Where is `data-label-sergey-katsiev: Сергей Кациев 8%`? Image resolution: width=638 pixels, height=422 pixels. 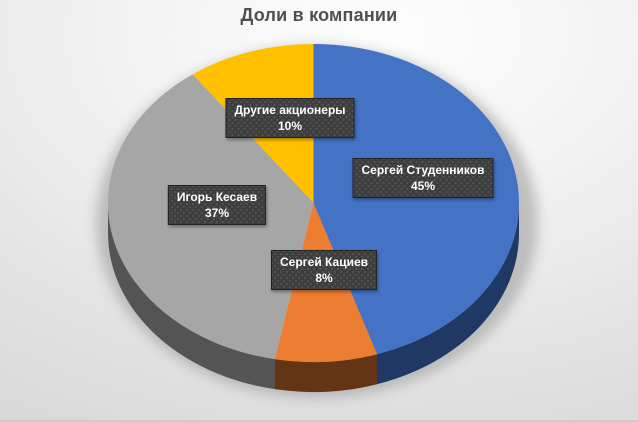 data-label-sergey-katsiev: Сергей Кациев 8% is located at coordinates (324, 270).